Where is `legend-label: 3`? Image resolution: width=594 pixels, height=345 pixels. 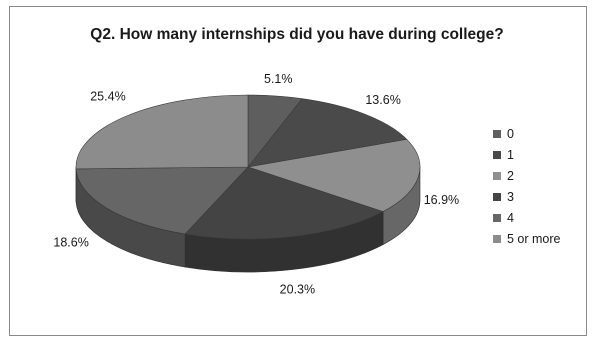
legend-label: 3 is located at coordinates (510, 196).